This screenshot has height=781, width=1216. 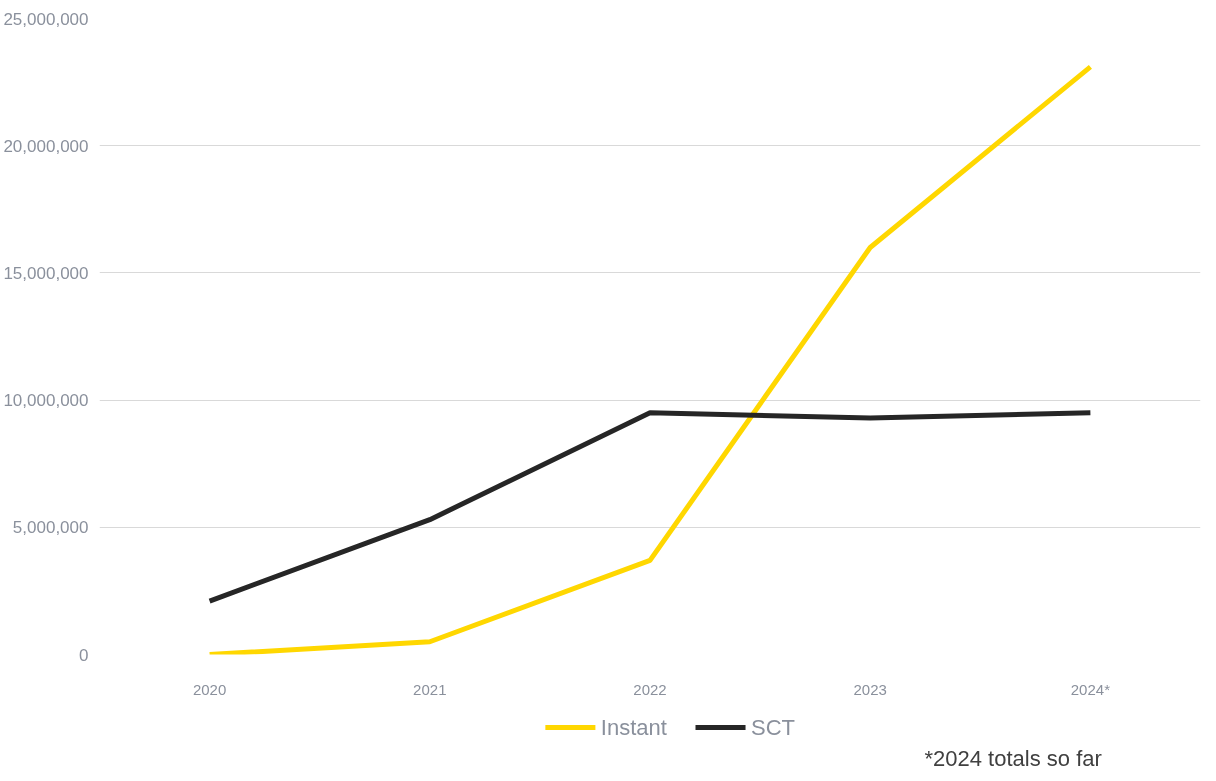 What do you see at coordinates (633, 727) in the screenshot?
I see `legend-label: Instant` at bounding box center [633, 727].